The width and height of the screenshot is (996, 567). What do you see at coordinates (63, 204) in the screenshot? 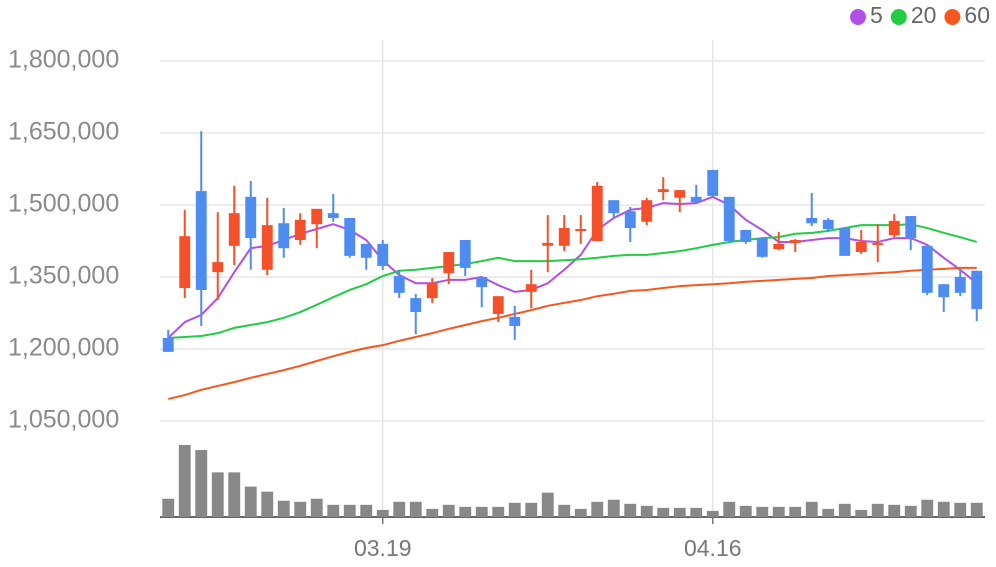
I see `y-tick-label: 1,500,000` at bounding box center [63, 204].